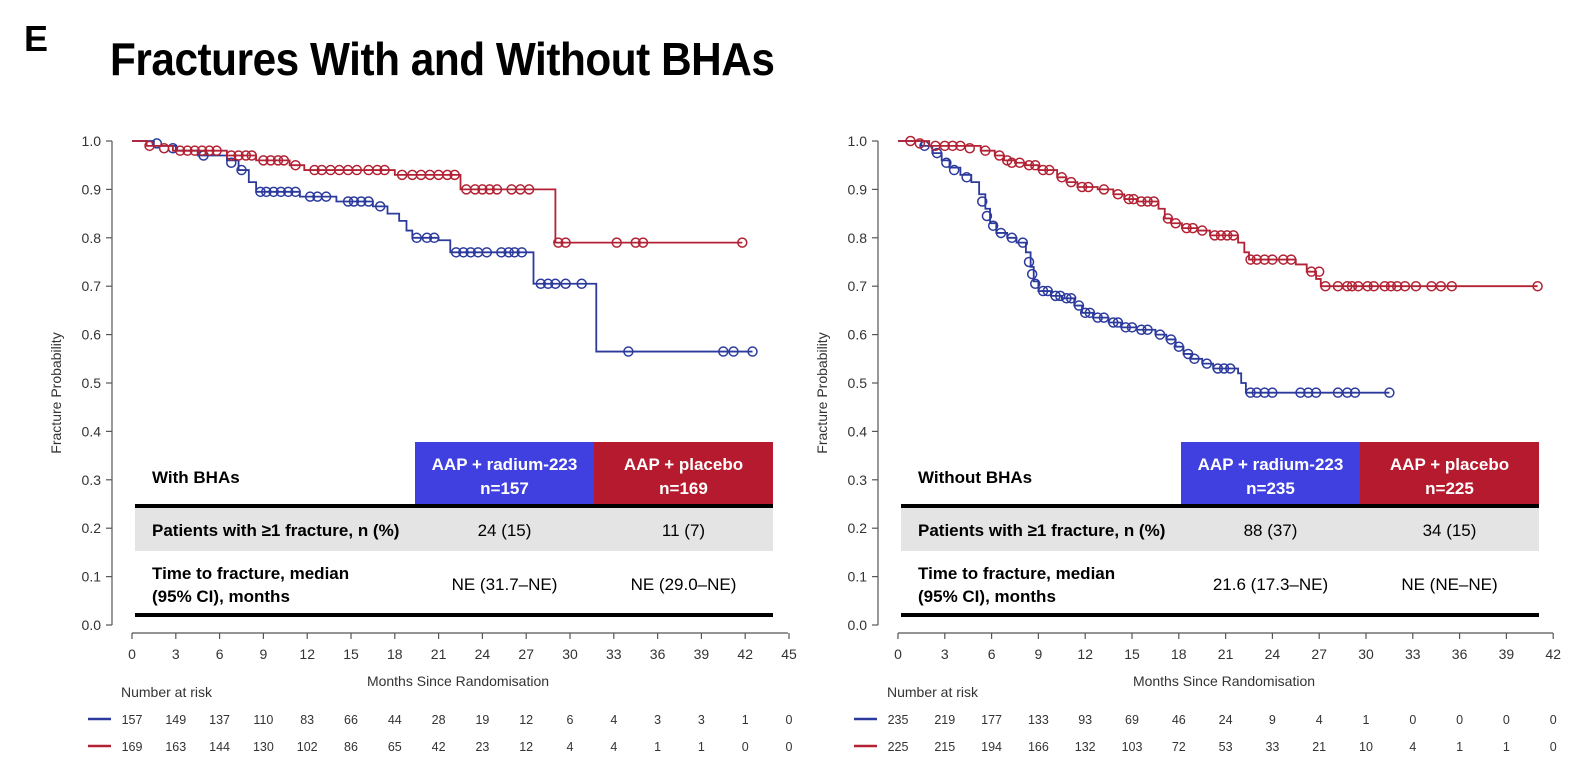 This screenshot has width=1572, height=758. Describe the element at coordinates (1226, 720) in the screenshot. I see `risk-count-radium: 24` at that location.